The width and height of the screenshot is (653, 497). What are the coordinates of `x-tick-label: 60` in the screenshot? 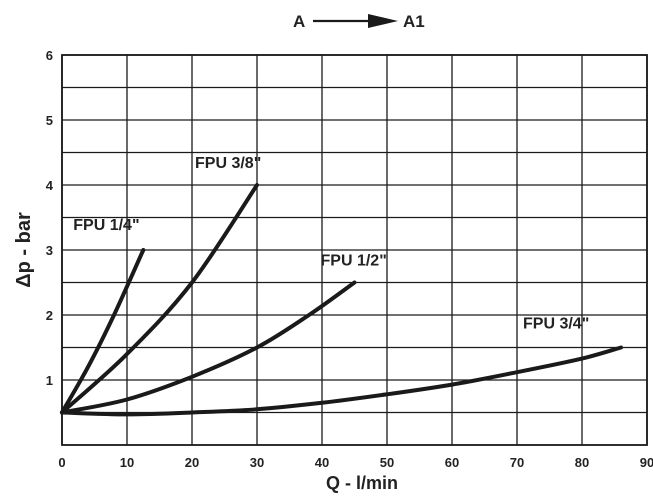 It's located at (452, 462).